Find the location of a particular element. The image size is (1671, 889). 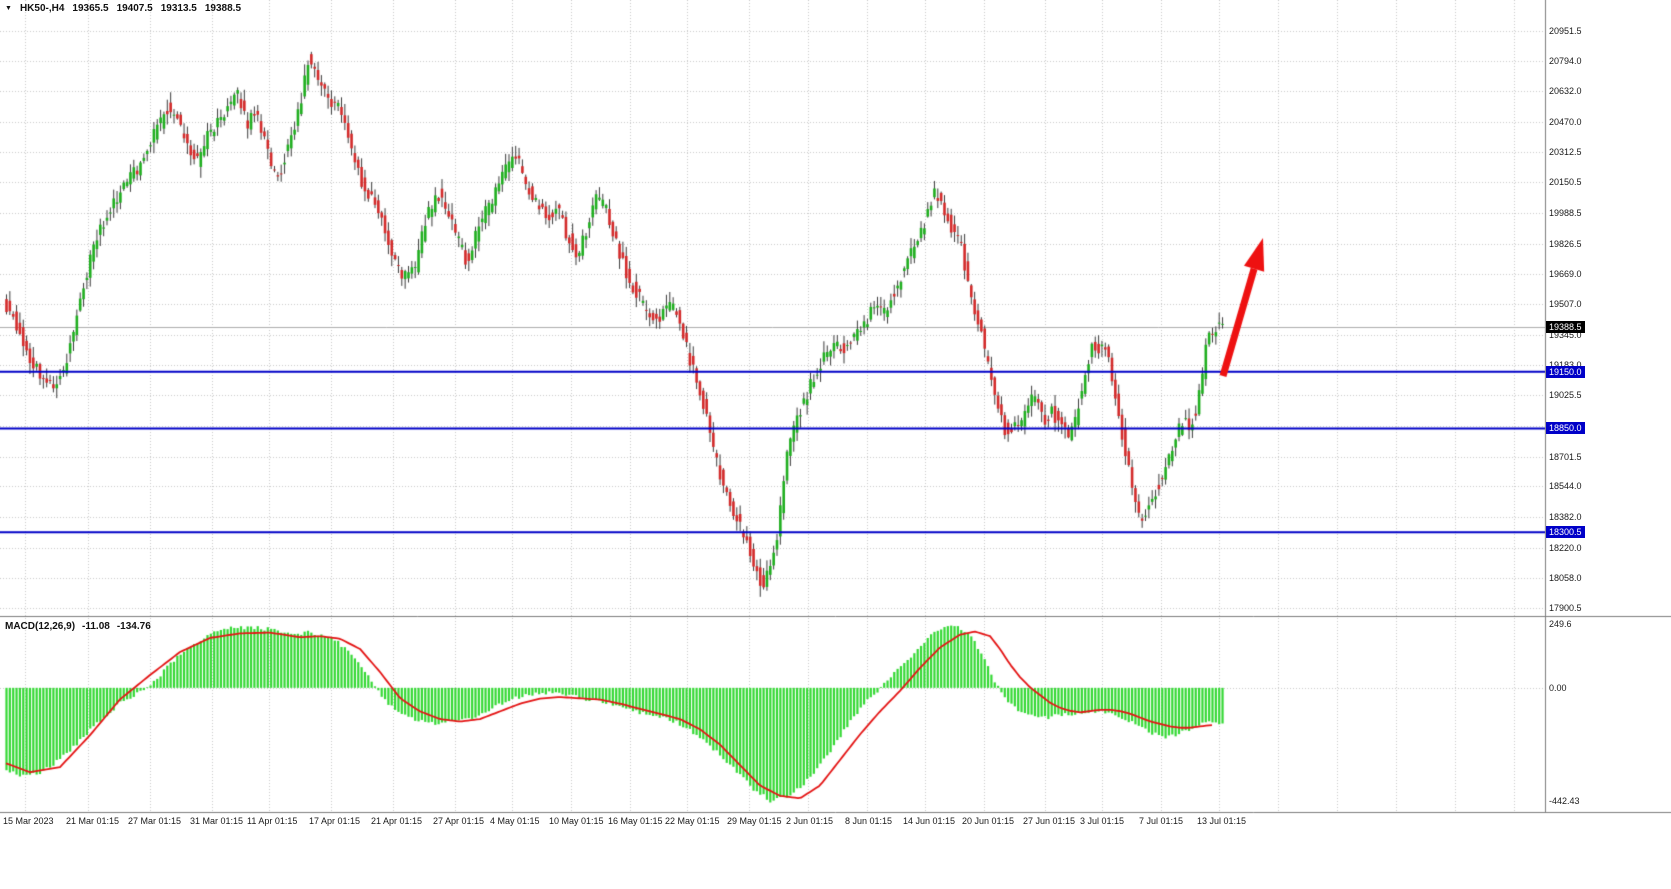

price-axis-tick: 18701.5 is located at coordinates (1565, 456).